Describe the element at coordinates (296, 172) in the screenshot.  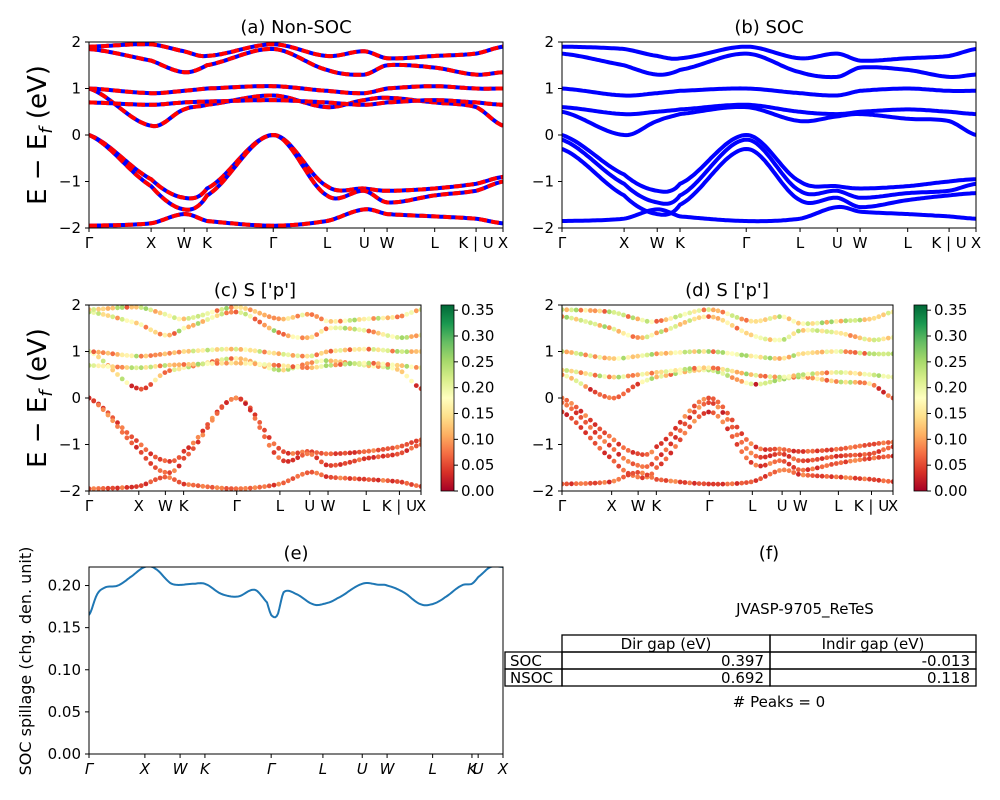
I see `band-line-nonsoc` at that location.